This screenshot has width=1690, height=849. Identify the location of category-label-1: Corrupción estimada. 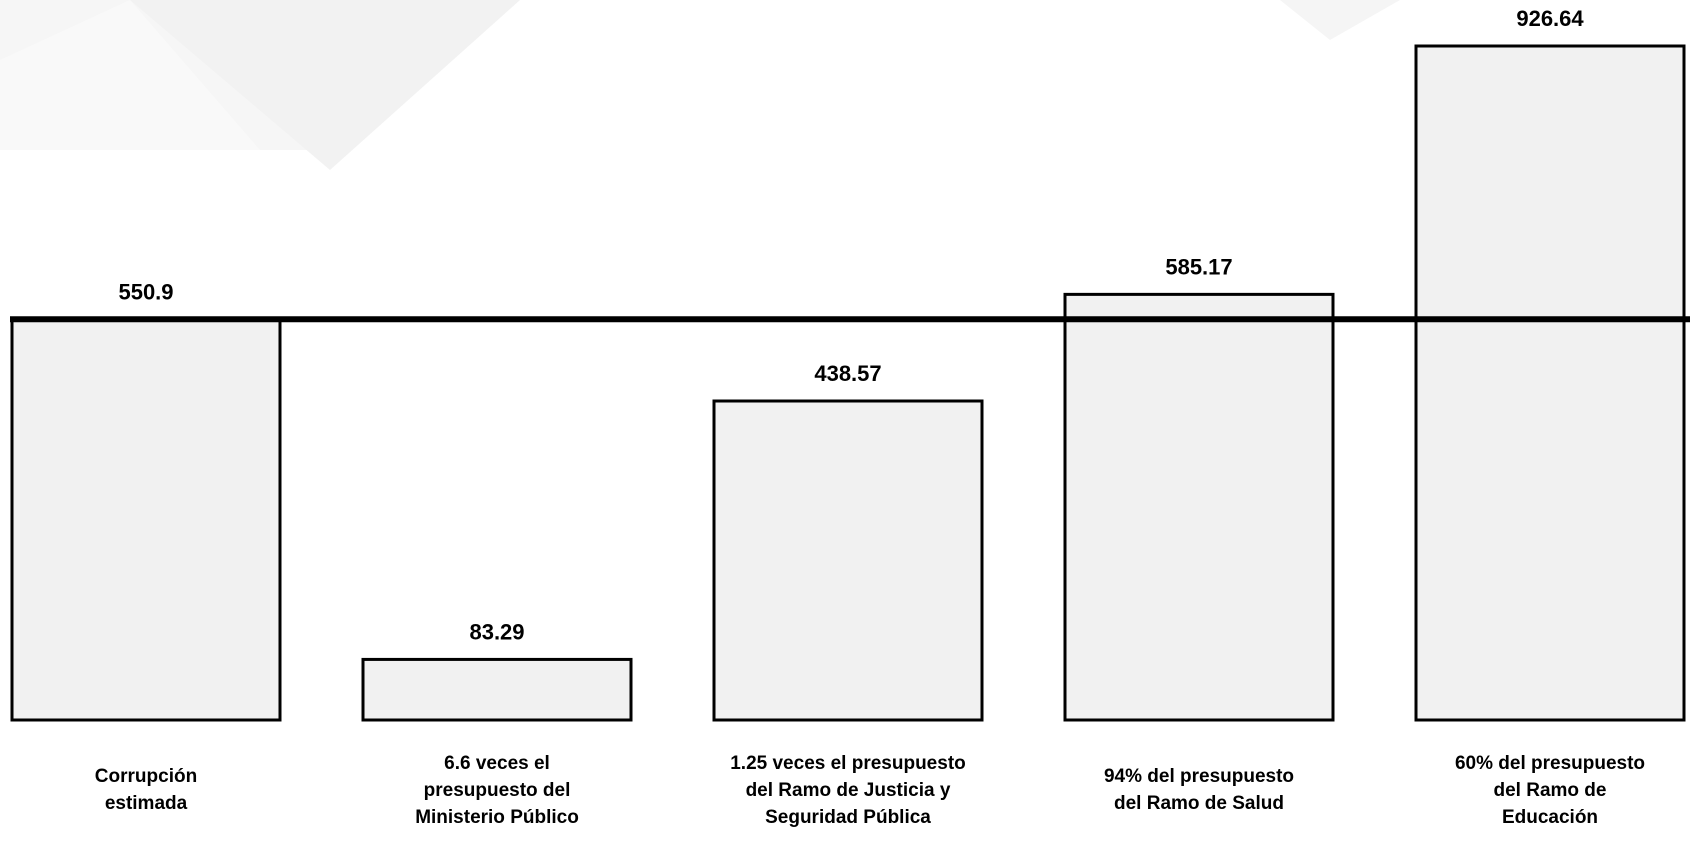
(148, 790).